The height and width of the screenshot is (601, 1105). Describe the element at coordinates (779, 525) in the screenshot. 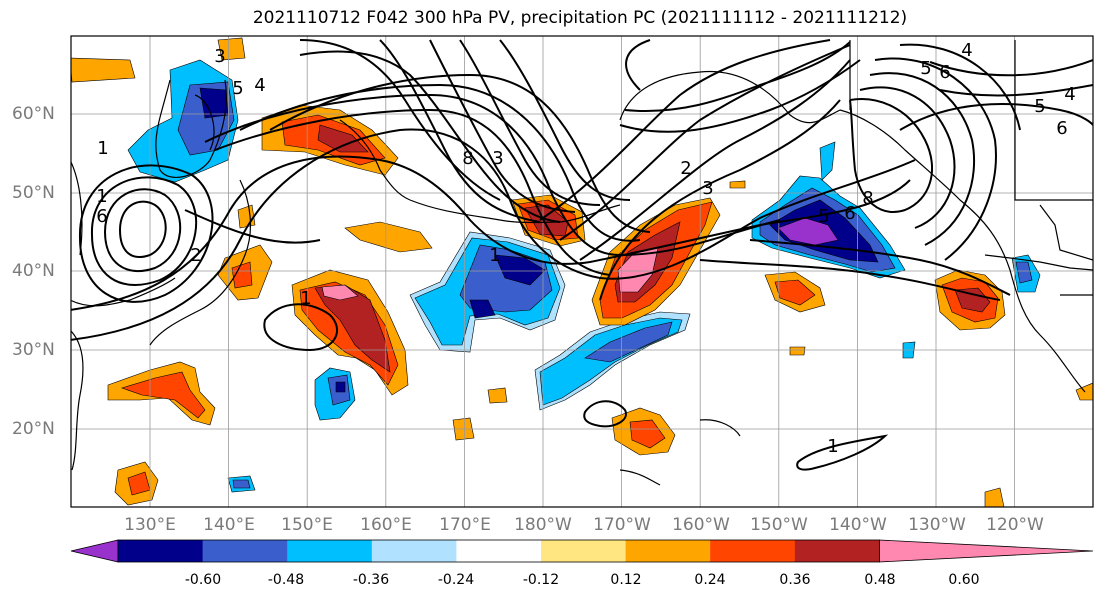

I see `lon-label-150w: 150°W` at that location.